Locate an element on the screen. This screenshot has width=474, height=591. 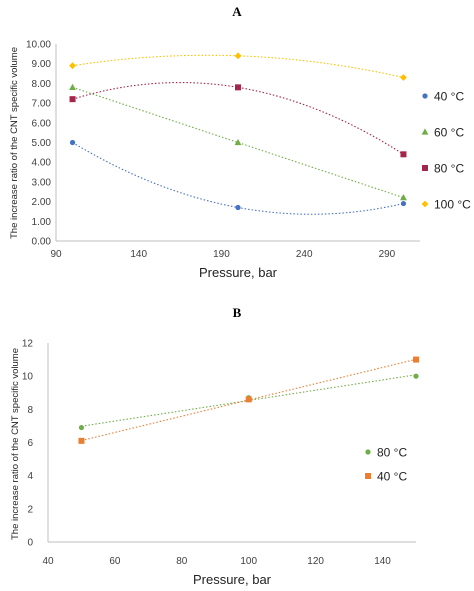
y-tick-label: 12 is located at coordinates (28, 344).